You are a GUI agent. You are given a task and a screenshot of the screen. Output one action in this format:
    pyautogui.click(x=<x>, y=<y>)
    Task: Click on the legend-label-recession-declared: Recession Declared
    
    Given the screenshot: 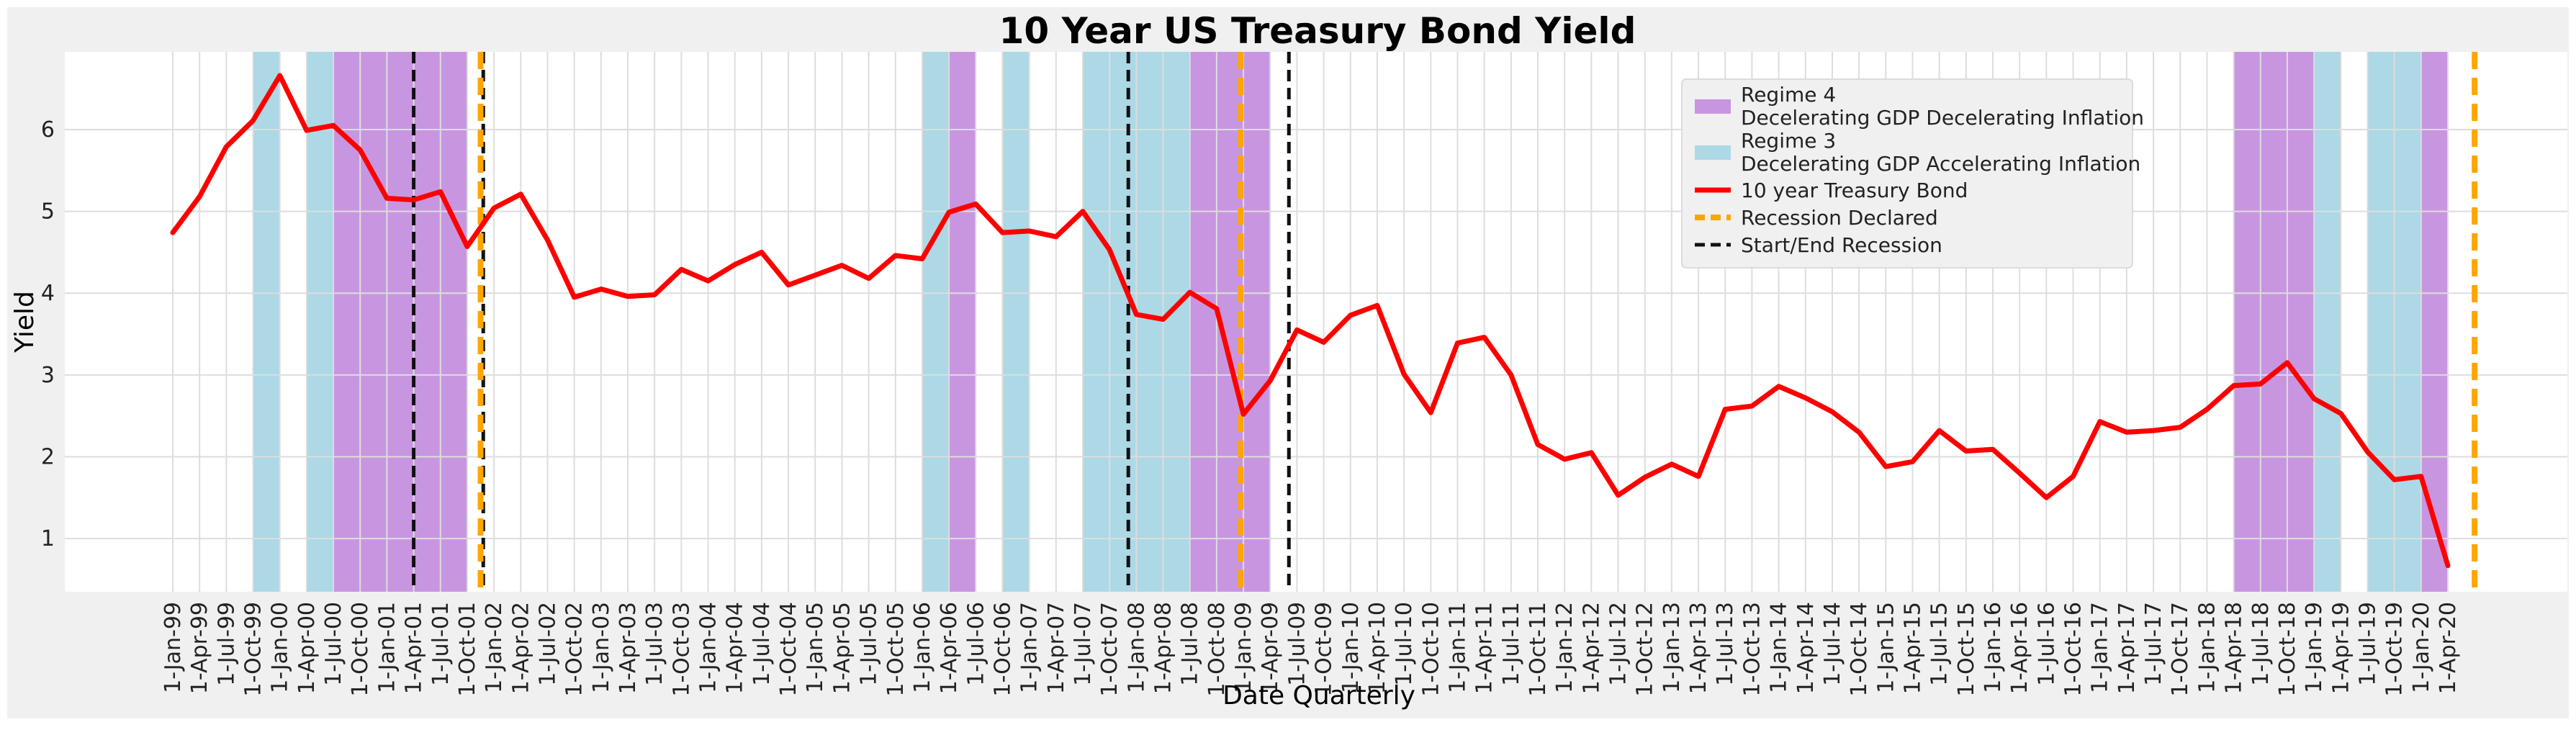 What is the action you would take?
    pyautogui.click(x=1839, y=218)
    